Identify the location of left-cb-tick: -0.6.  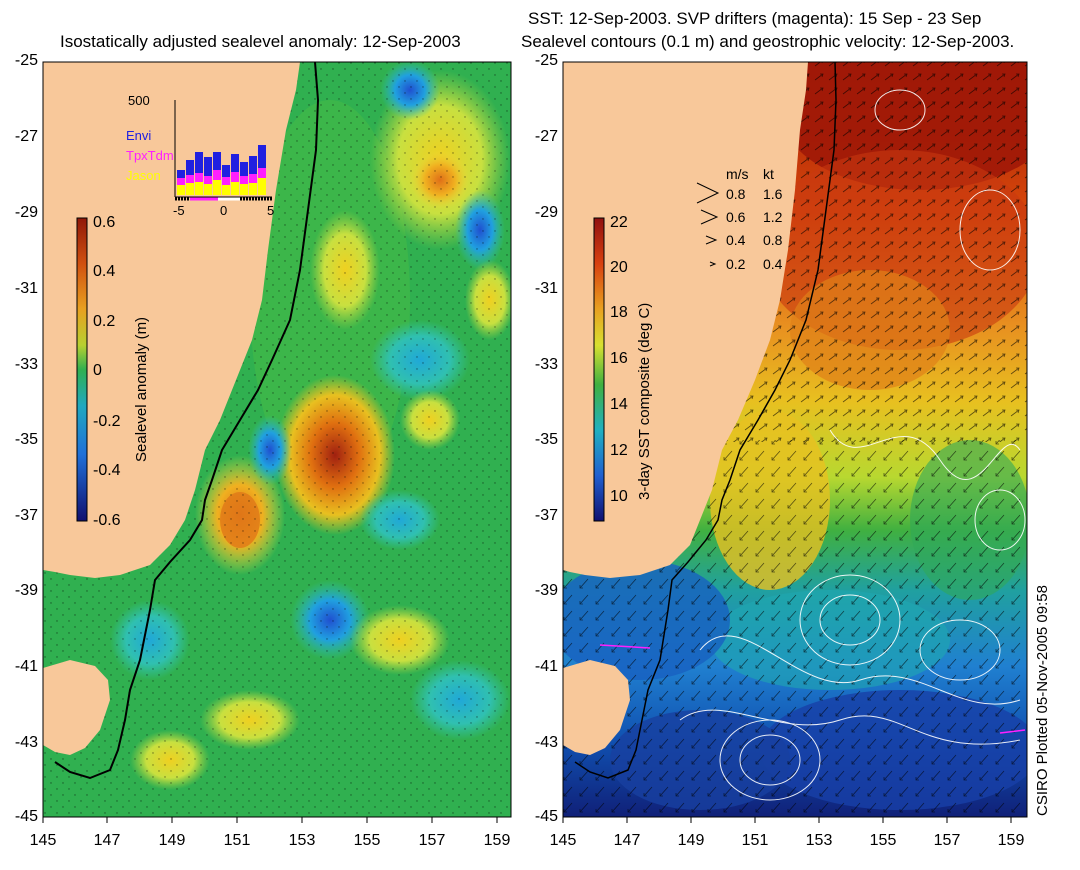
(107, 520).